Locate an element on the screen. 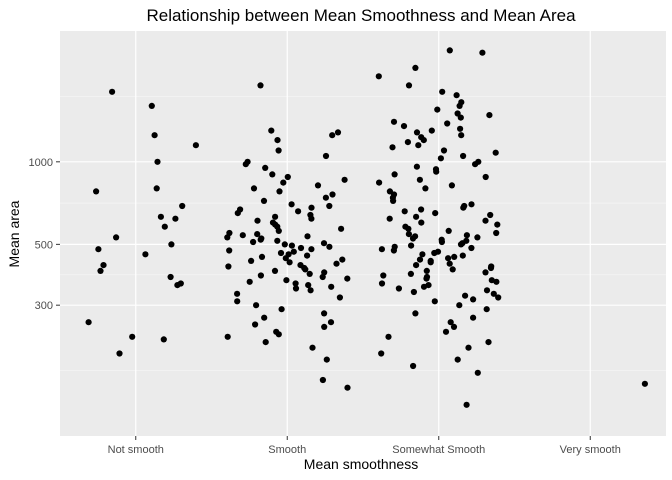  x-tick-label: Very smooth is located at coordinates (590, 450).